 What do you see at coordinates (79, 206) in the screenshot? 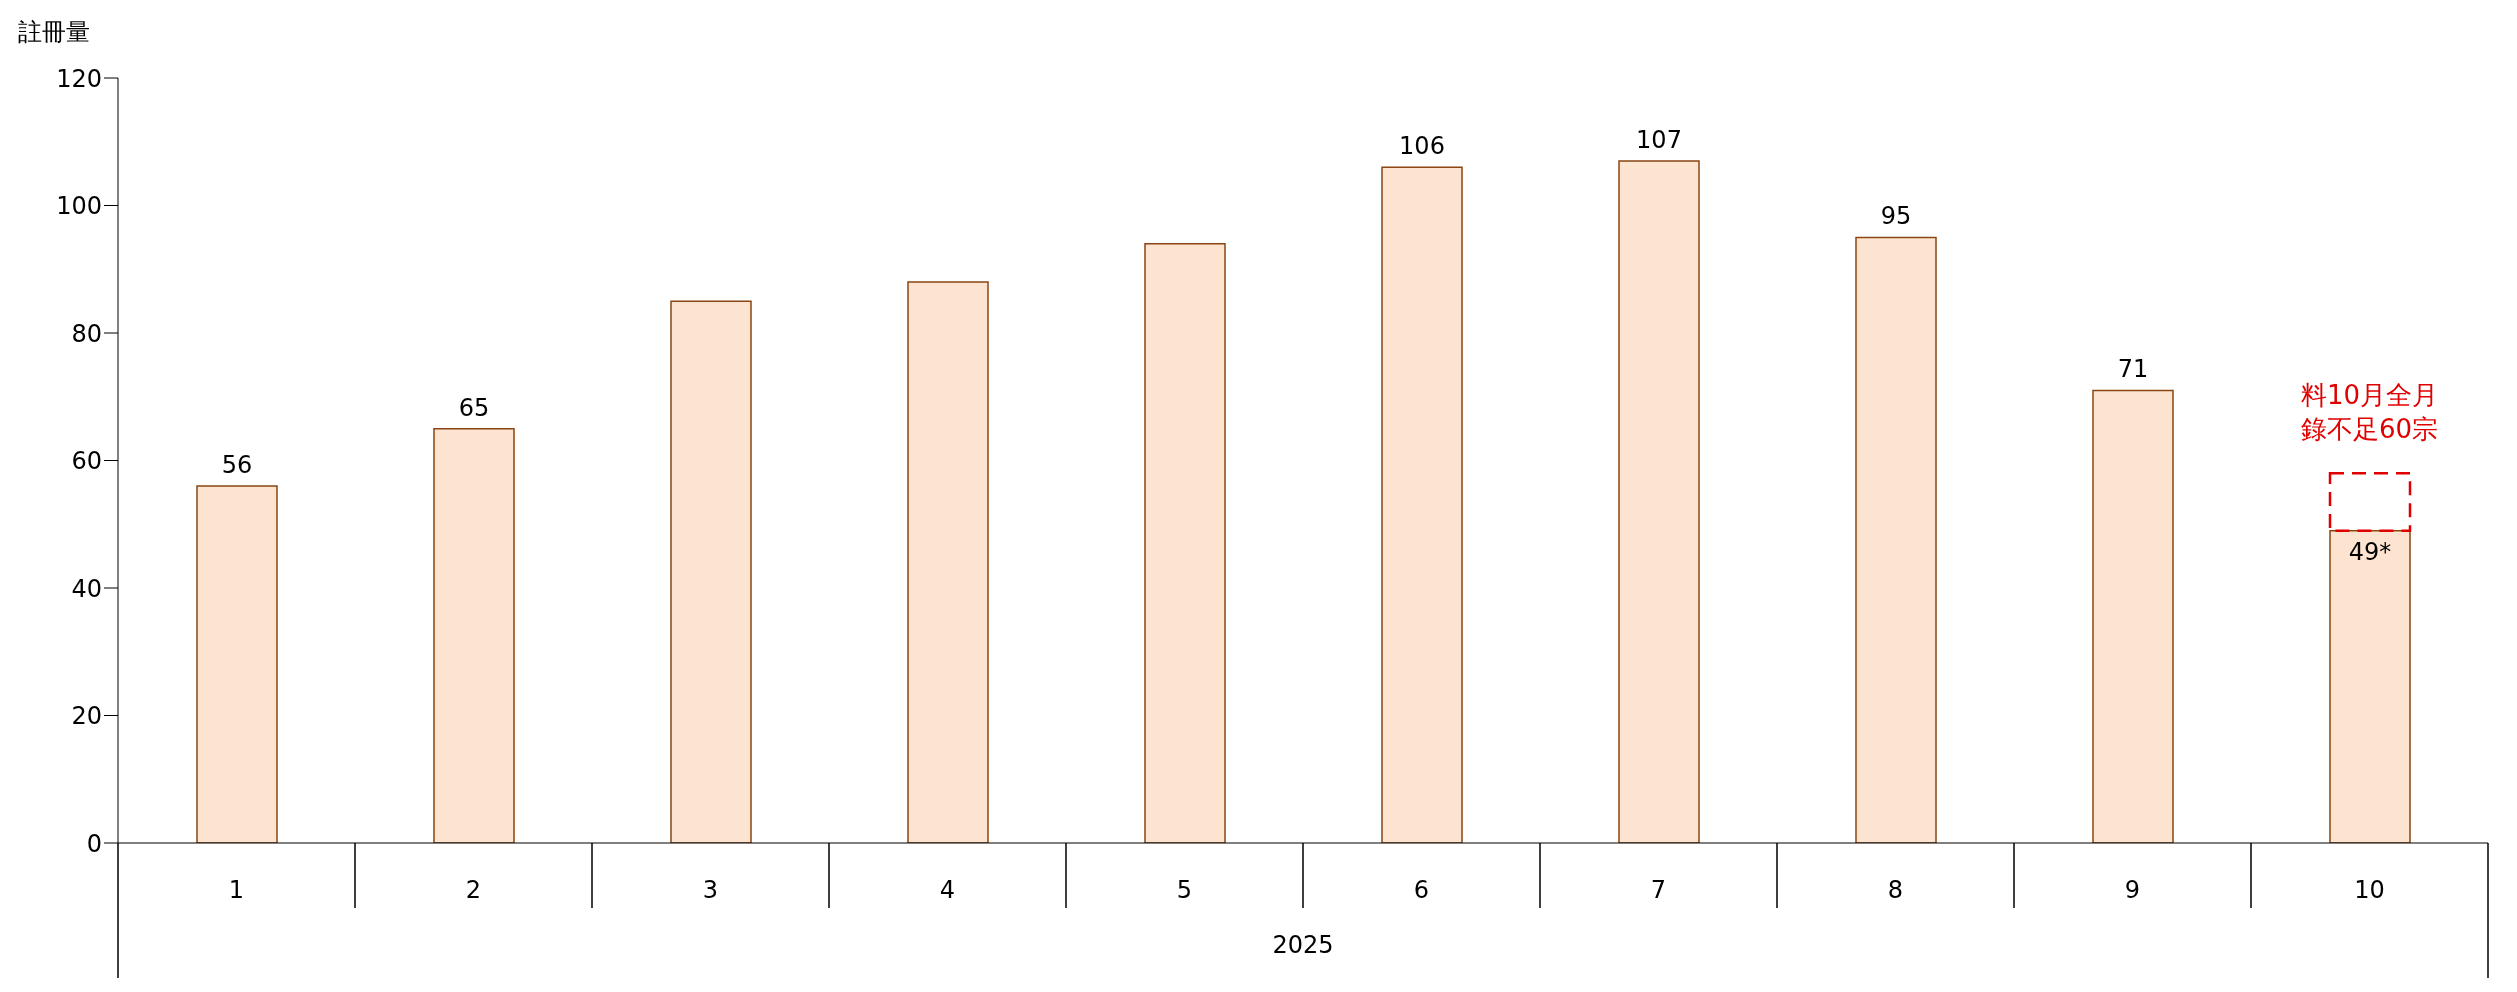
I see `y-tick-label: 100` at bounding box center [79, 206].